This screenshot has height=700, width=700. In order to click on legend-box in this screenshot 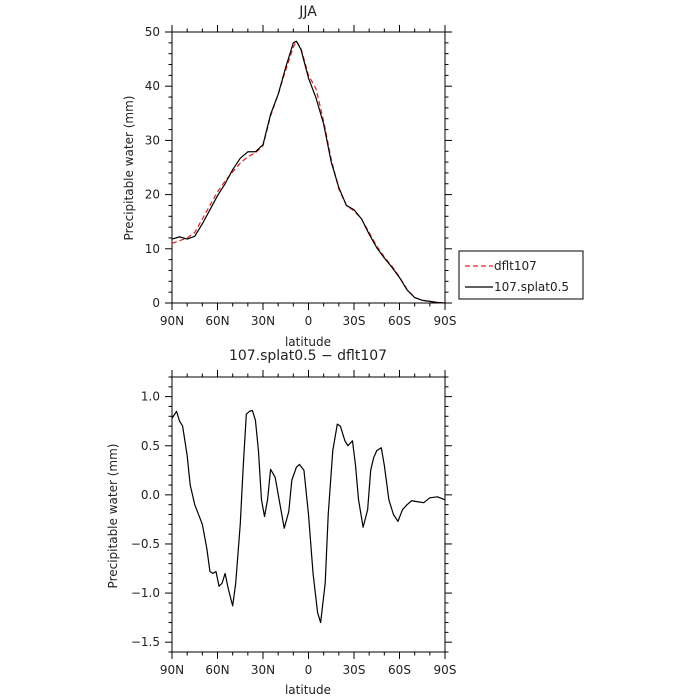, I will do `click(521, 275)`.